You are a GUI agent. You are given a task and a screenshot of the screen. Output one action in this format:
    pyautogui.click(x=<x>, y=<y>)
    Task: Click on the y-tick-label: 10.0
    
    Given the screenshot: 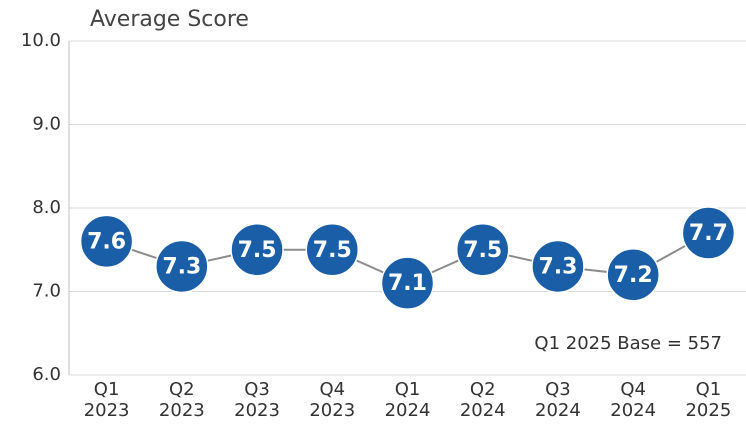 What is the action you would take?
    pyautogui.click(x=41, y=40)
    